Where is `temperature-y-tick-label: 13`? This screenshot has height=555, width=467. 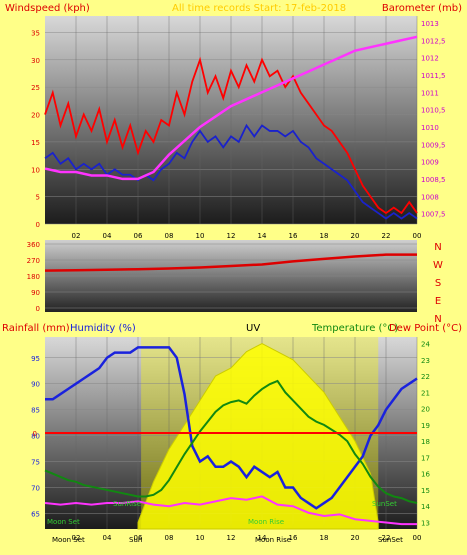 temperature-y-tick-label: 13 is located at coordinates (425, 523).